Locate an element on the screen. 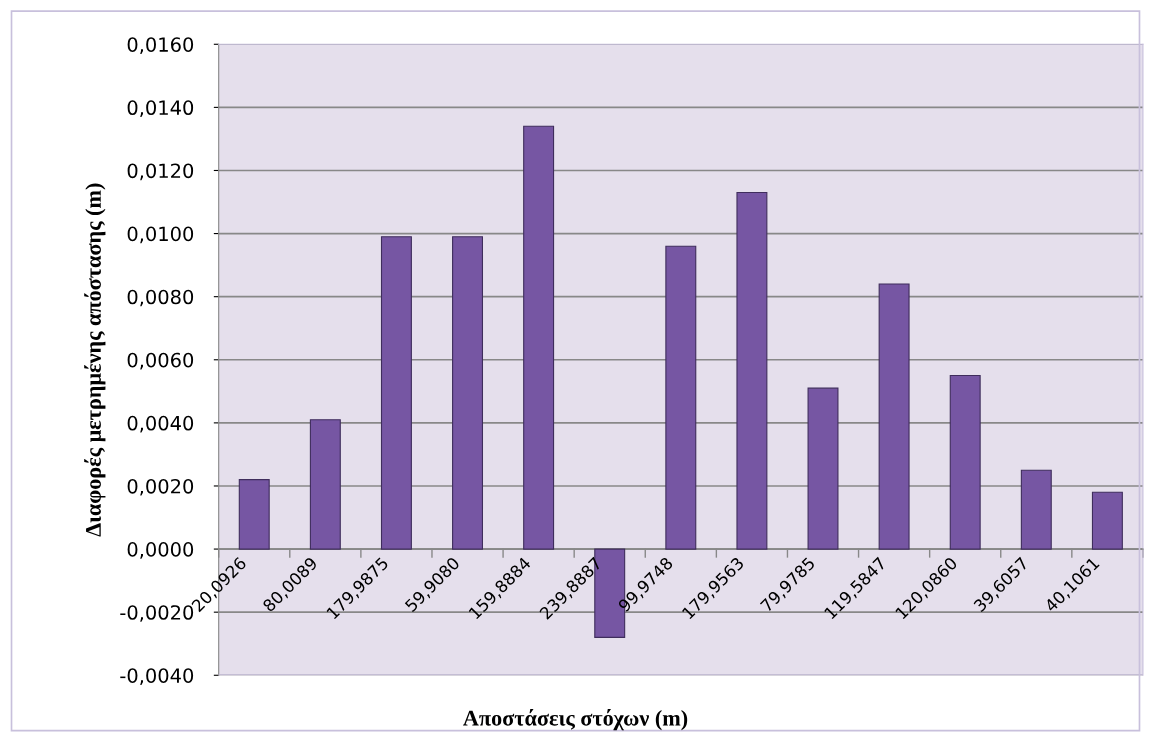 The width and height of the screenshot is (1151, 738). y-tick-label: 0,0080 is located at coordinates (160, 298).